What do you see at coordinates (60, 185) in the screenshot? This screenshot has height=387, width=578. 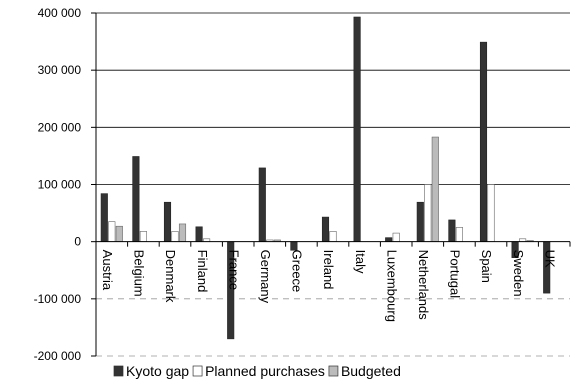 I see `y-tick-label: 100 000` at bounding box center [60, 185].